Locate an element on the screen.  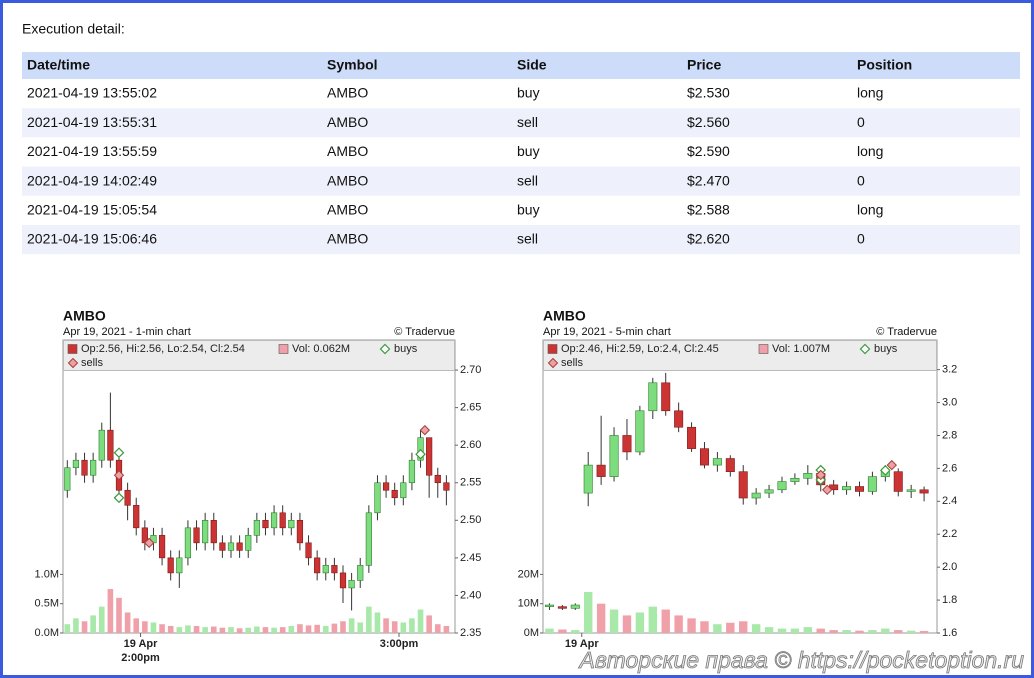
volume-tick-label: 20M is located at coordinates (528, 574).